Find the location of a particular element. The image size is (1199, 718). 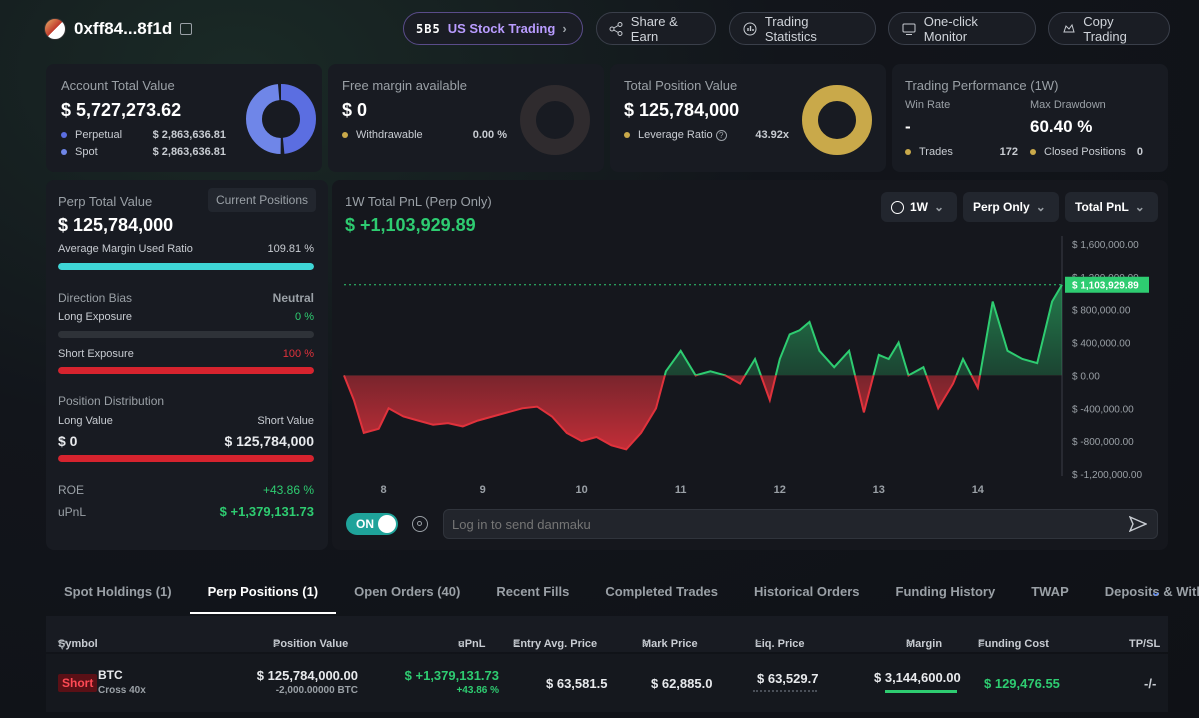

copy-trading-button: Copy Trading is located at coordinates (1109, 28).